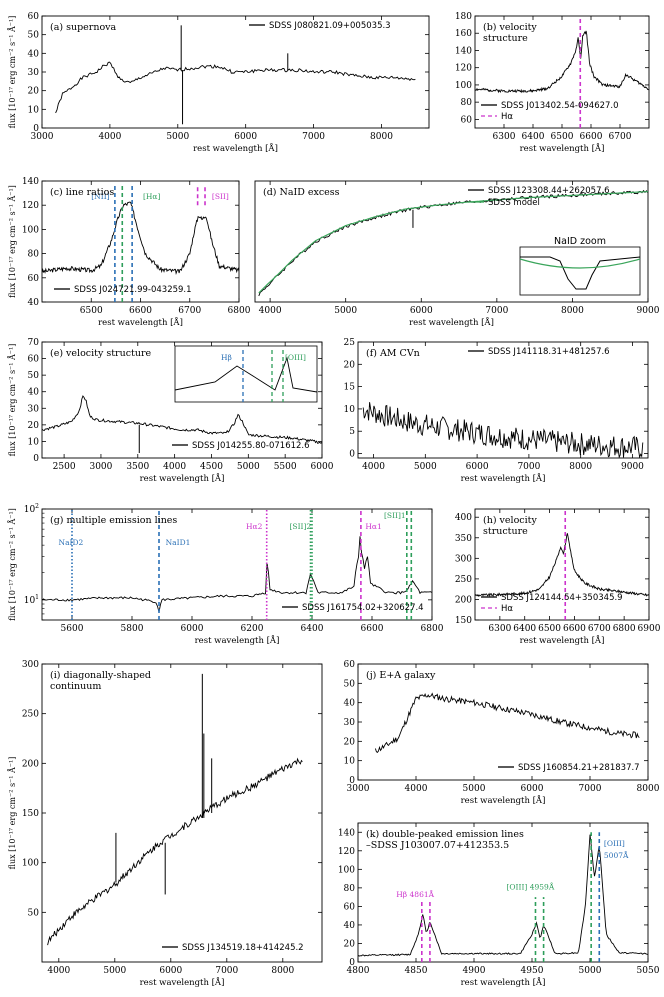 The image size is (664, 997). What do you see at coordinates (301, 192) in the screenshot?
I see `panel-title-line: (d) NaID excess` at bounding box center [301, 192].